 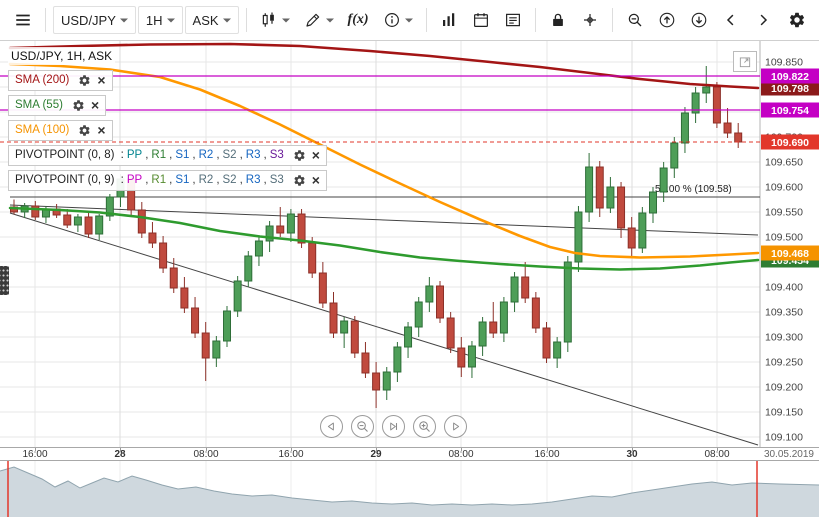 What do you see at coordinates (206, 179) in the screenshot?
I see `pivot-level-label: R2` at bounding box center [206, 179].